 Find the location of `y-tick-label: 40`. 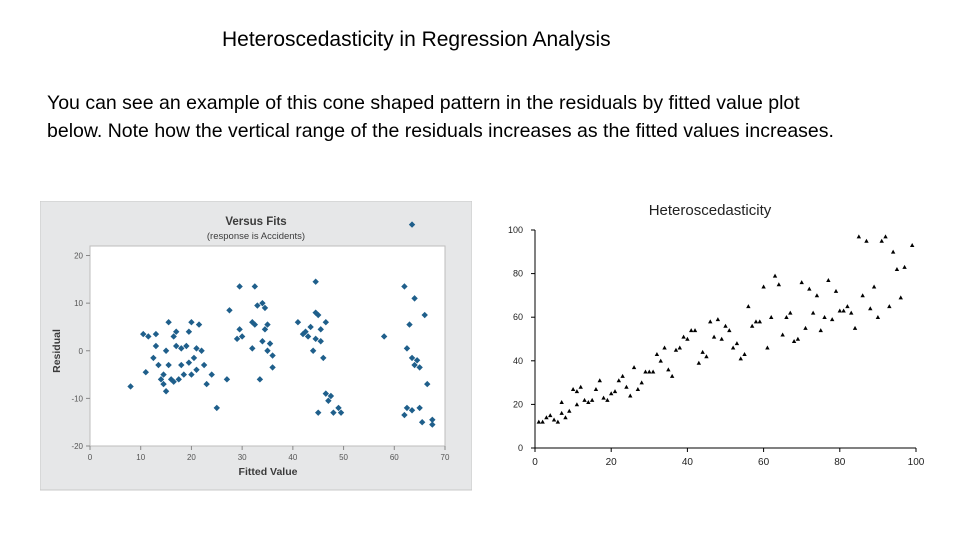

y-tick-label: 40 is located at coordinates (518, 361).